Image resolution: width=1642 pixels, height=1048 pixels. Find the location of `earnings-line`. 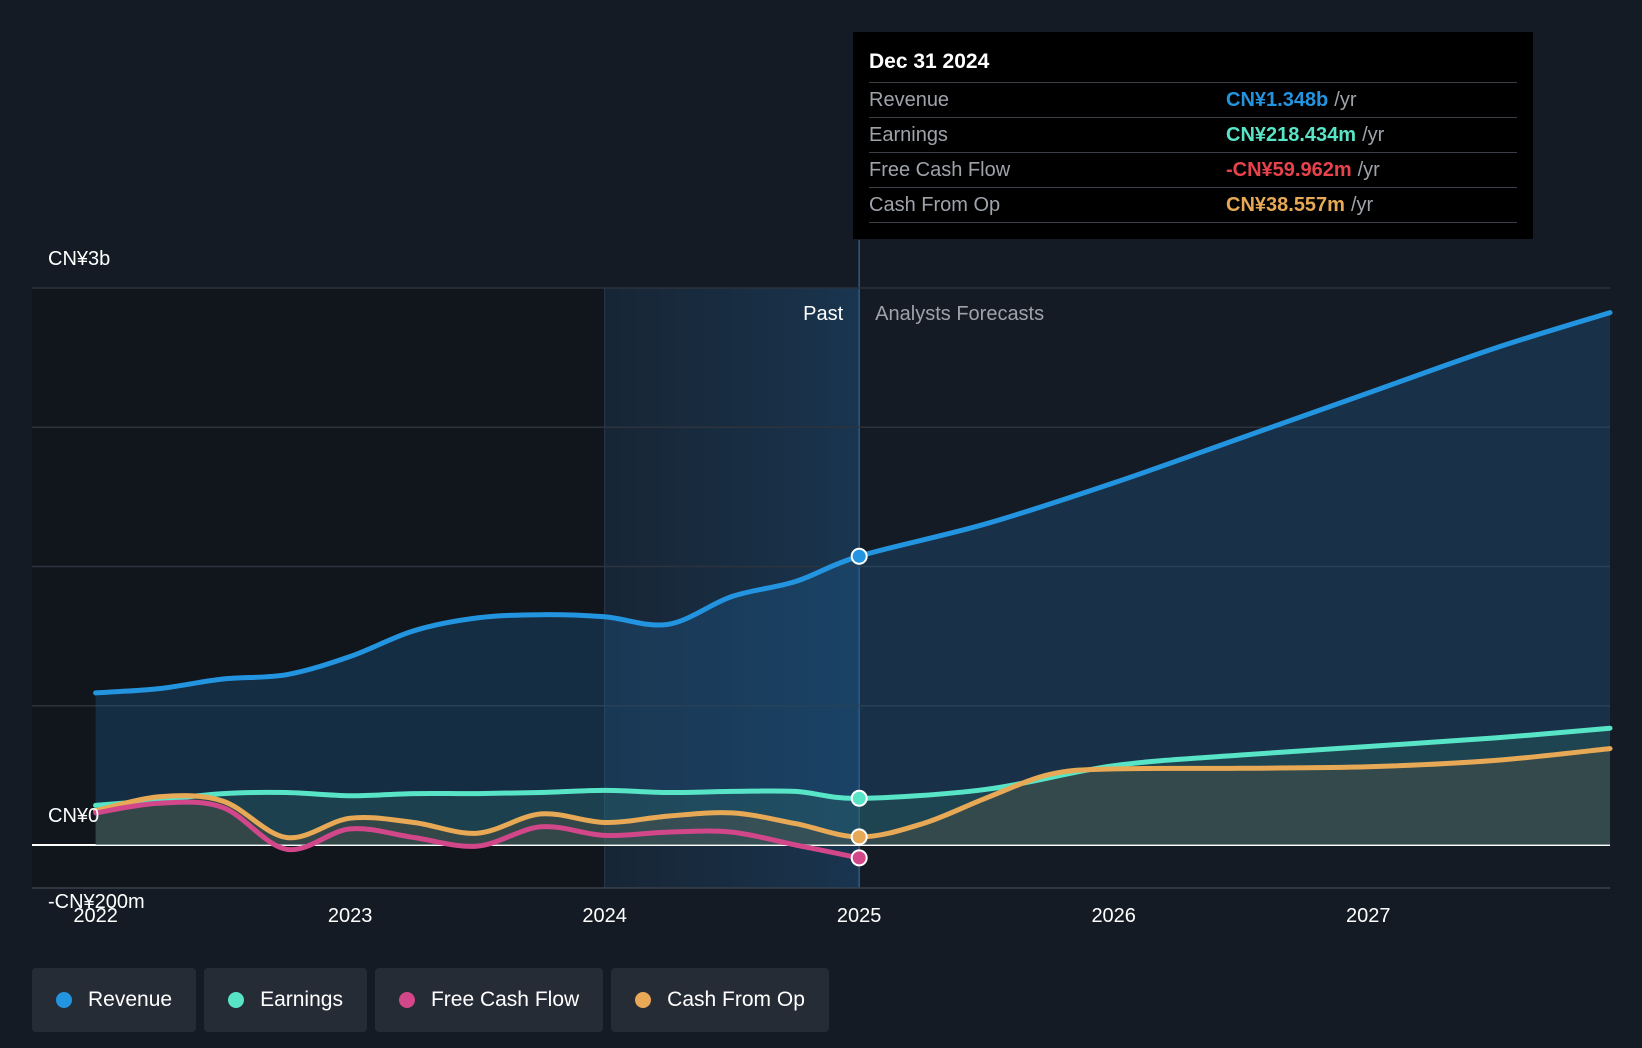

earnings-line is located at coordinates (853, 766).